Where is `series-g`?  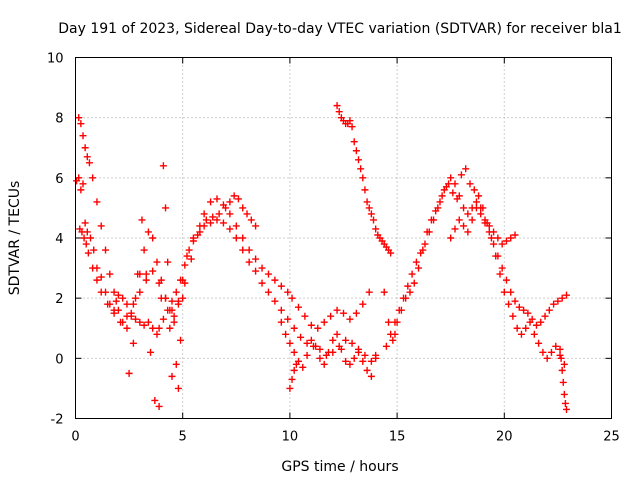
series-g is located at coordinates (364, 179).